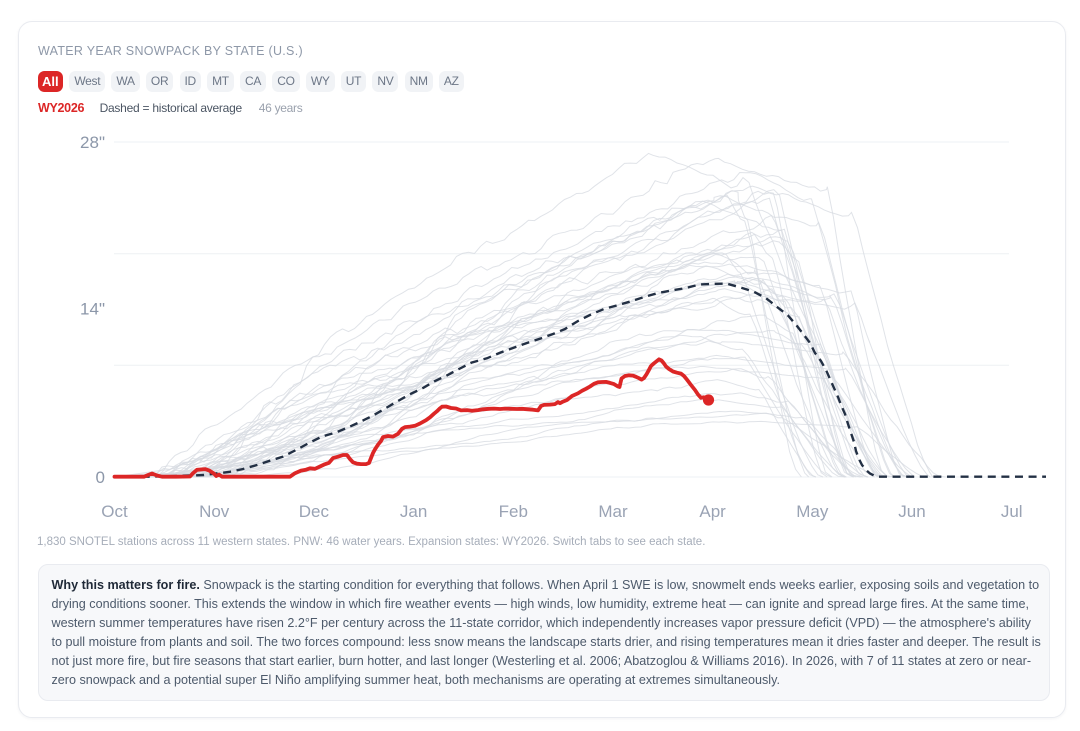 Image resolution: width=1080 pixels, height=731 pixels. What do you see at coordinates (712, 511) in the screenshot?
I see `svg-text: Apr` at bounding box center [712, 511].